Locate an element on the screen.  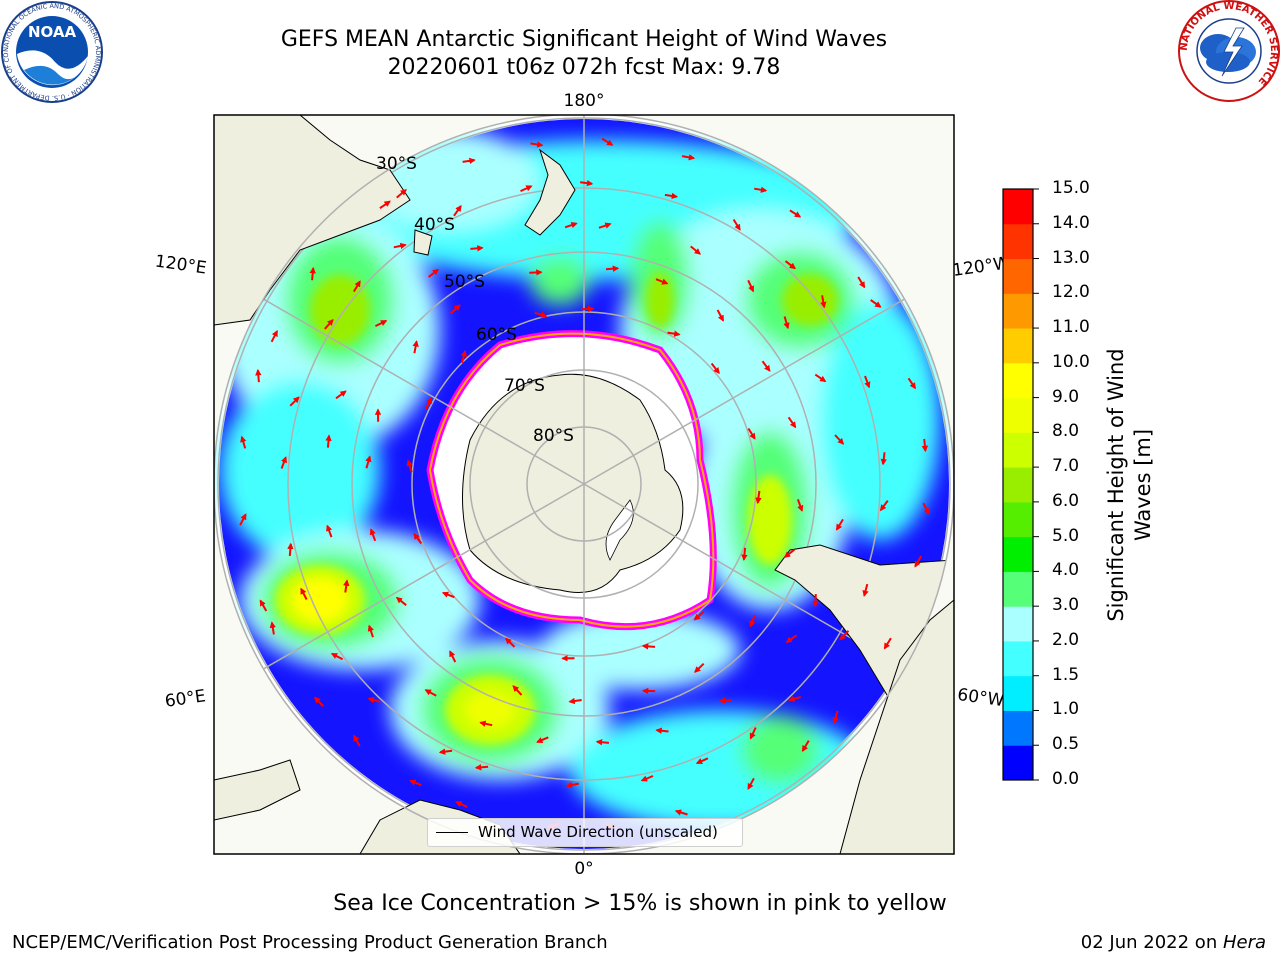
colorbar is located at coordinates (1021, 484).